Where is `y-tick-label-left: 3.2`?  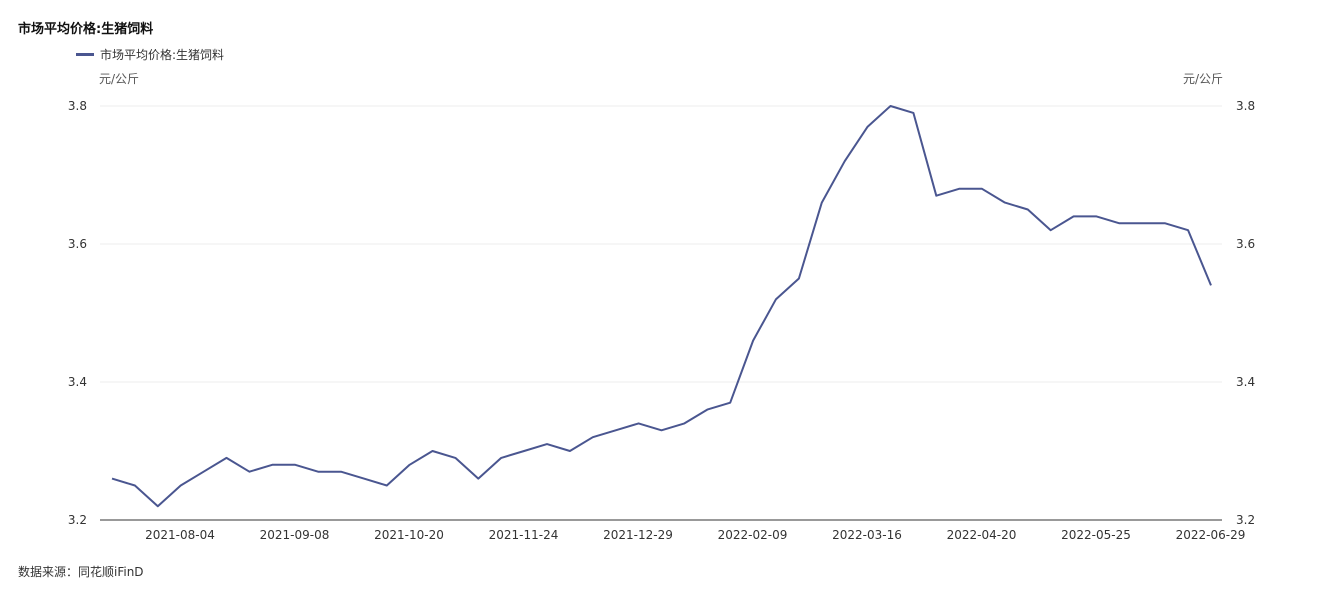
y-tick-label-left: 3.2 is located at coordinates (77, 520).